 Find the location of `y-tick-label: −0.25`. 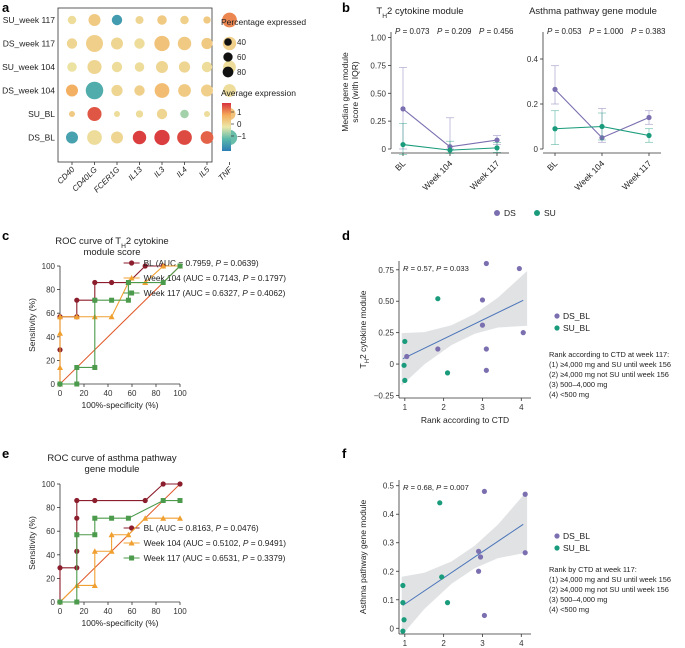

y-tick-label: −0.25 is located at coordinates (384, 395).